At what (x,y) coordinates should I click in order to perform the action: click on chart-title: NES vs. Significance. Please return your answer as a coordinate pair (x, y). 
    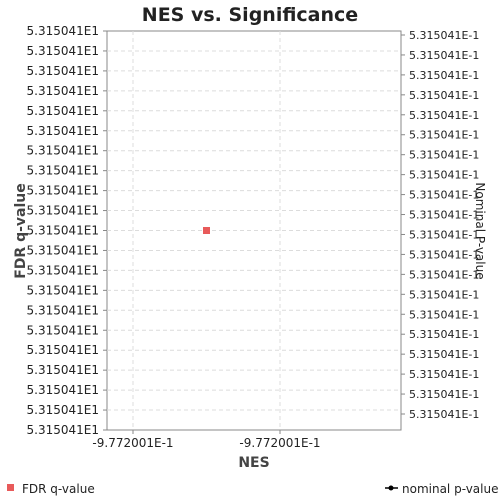
    Looking at the image, I should click on (250, 15).